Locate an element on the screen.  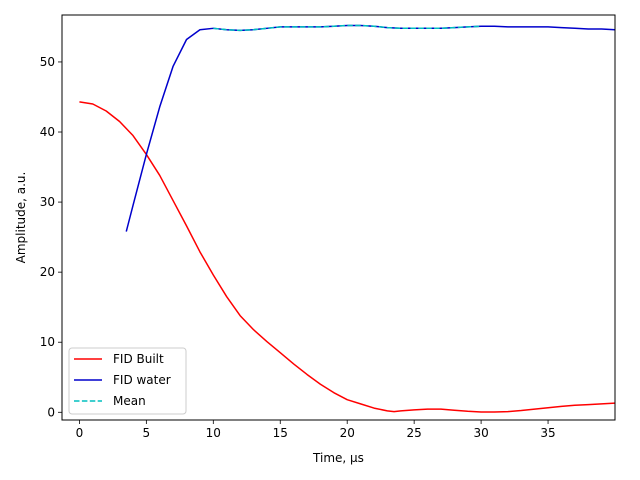
y-tick-label: 30 is located at coordinates (47, 202).